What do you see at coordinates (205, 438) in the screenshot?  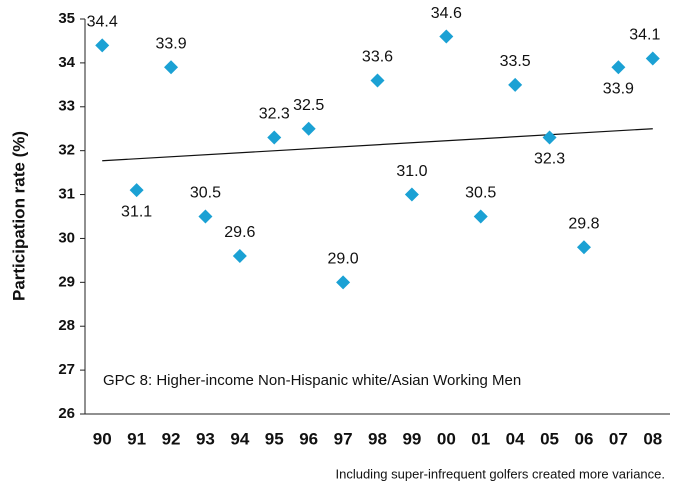 I see `x-tick-label: 93` at bounding box center [205, 438].